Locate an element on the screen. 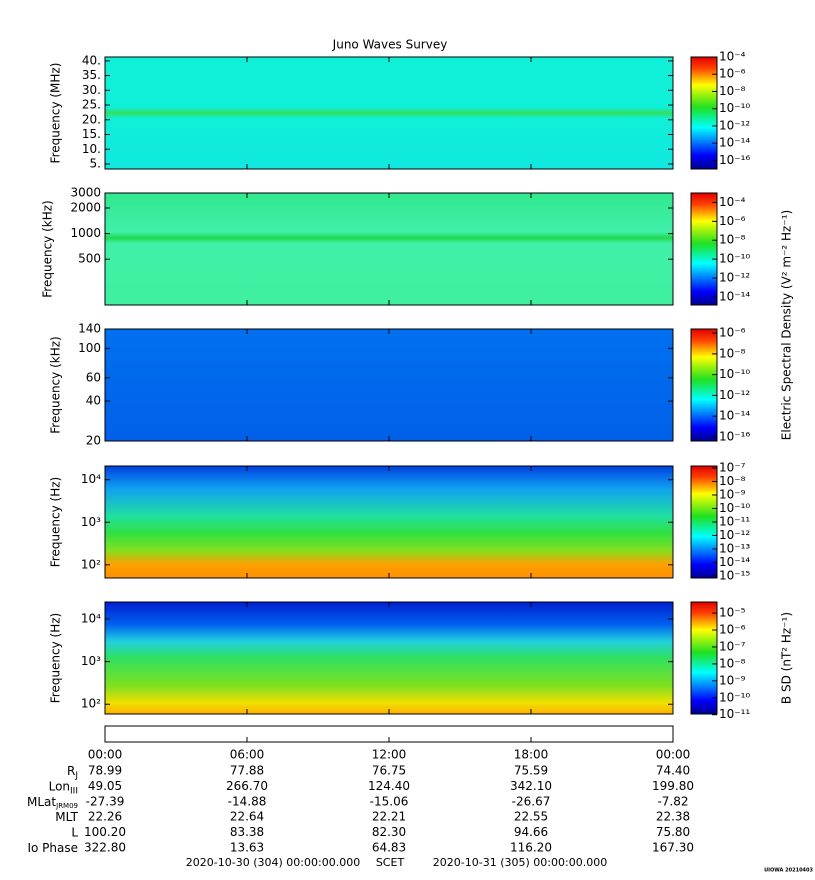 The width and height of the screenshot is (815, 880). y-tick-label: 15. is located at coordinates (91, 134).